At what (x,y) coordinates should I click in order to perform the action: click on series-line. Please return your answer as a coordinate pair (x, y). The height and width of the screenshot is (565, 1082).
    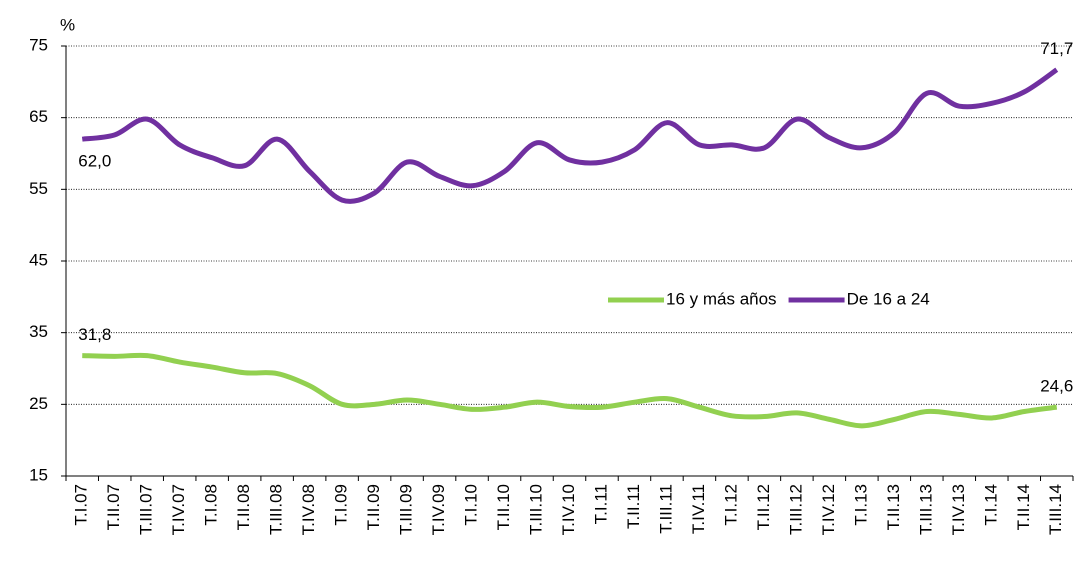
    Looking at the image, I should click on (570, 390).